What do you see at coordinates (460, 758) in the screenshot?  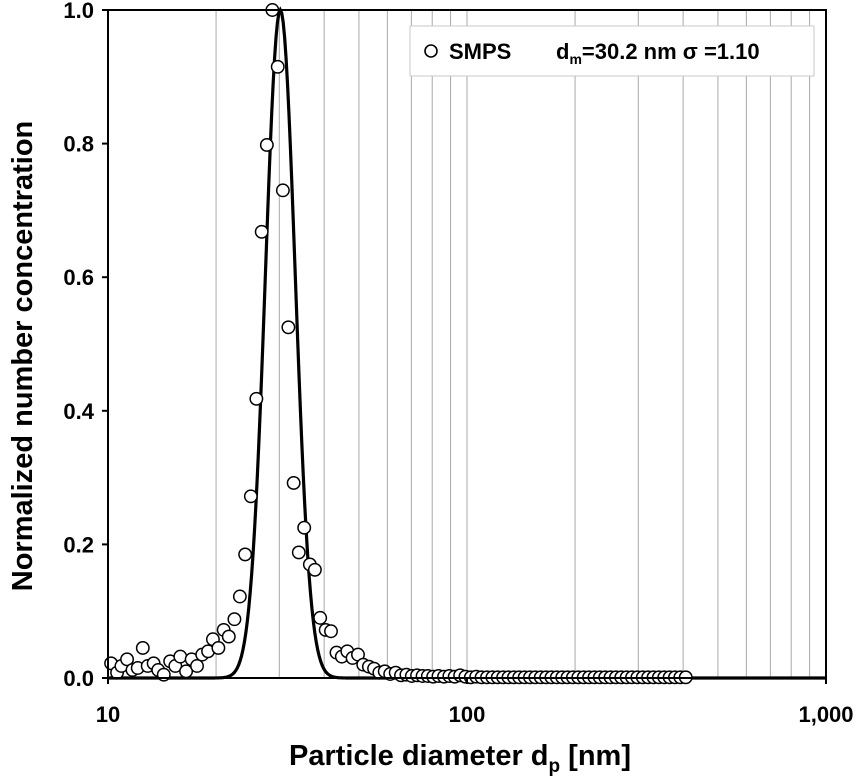 I see `x-axis-title: Particle diameter dp [nm]` at bounding box center [460, 758].